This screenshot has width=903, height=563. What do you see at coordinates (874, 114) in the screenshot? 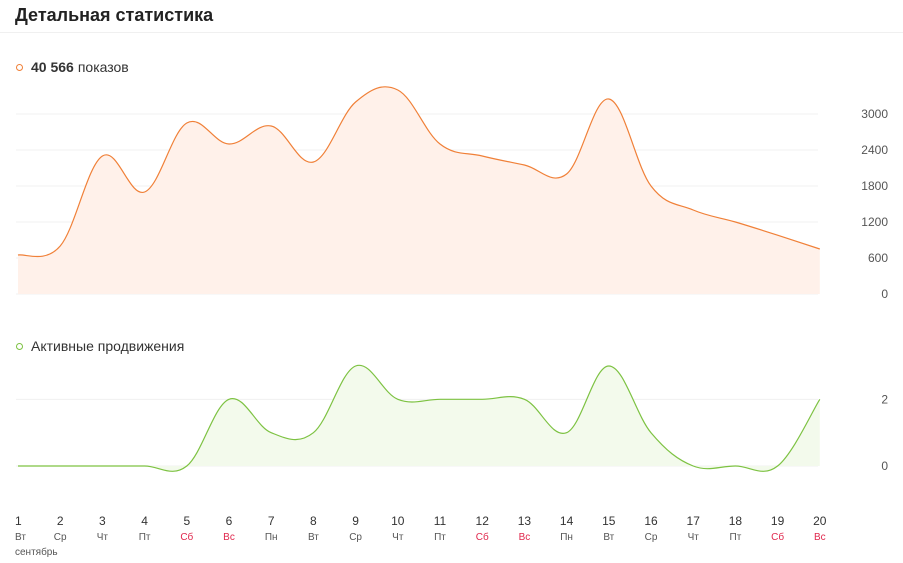
I see `y-tick-label: 3000` at bounding box center [874, 114].